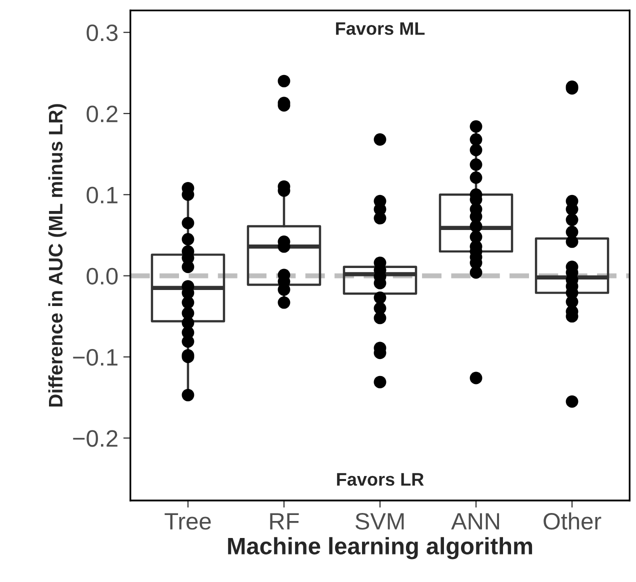 The image size is (636, 582). What do you see at coordinates (102, 114) in the screenshot?
I see `text: 0.2` at bounding box center [102, 114].